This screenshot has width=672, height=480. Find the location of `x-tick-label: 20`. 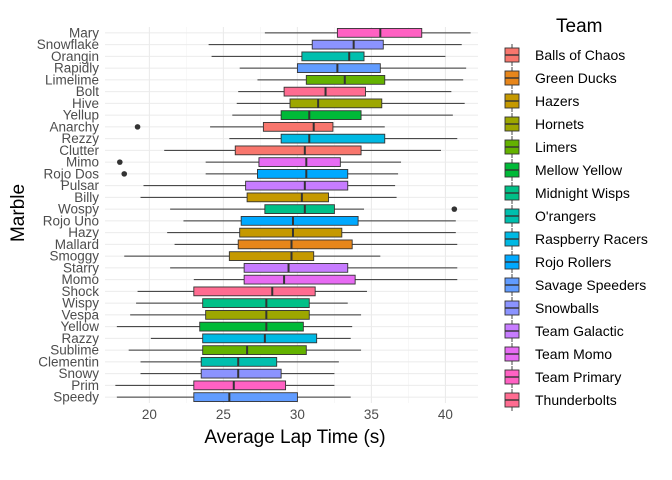

x-tick-label: 20 is located at coordinates (149, 414).